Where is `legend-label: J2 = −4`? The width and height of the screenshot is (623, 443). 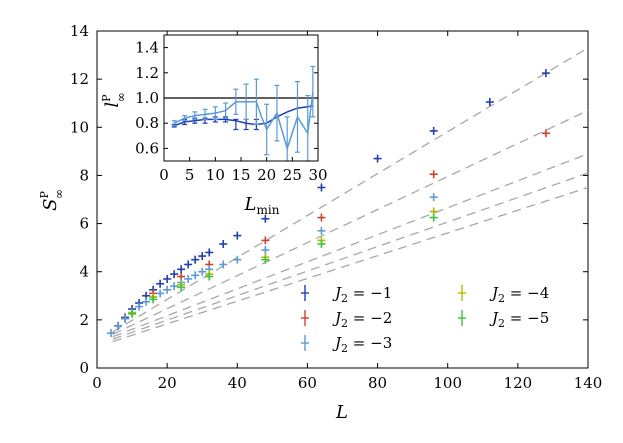
legend-label: J2 = −4 is located at coordinates (519, 294).